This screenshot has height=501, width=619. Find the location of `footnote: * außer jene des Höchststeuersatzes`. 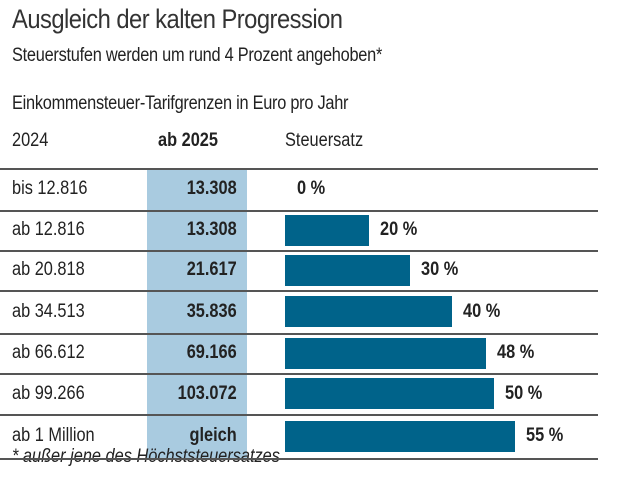

footnote: * außer jene des Höchststeuersatzes is located at coordinates (146, 456).